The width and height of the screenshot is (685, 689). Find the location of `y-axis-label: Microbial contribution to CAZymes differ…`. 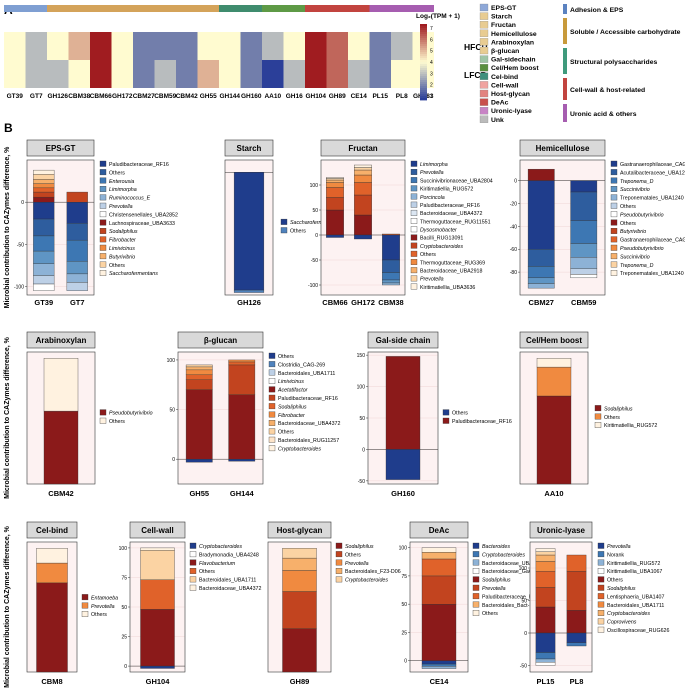

y-axis-label: Microbial contribution to CAZymes differ… is located at coordinates (7, 227).